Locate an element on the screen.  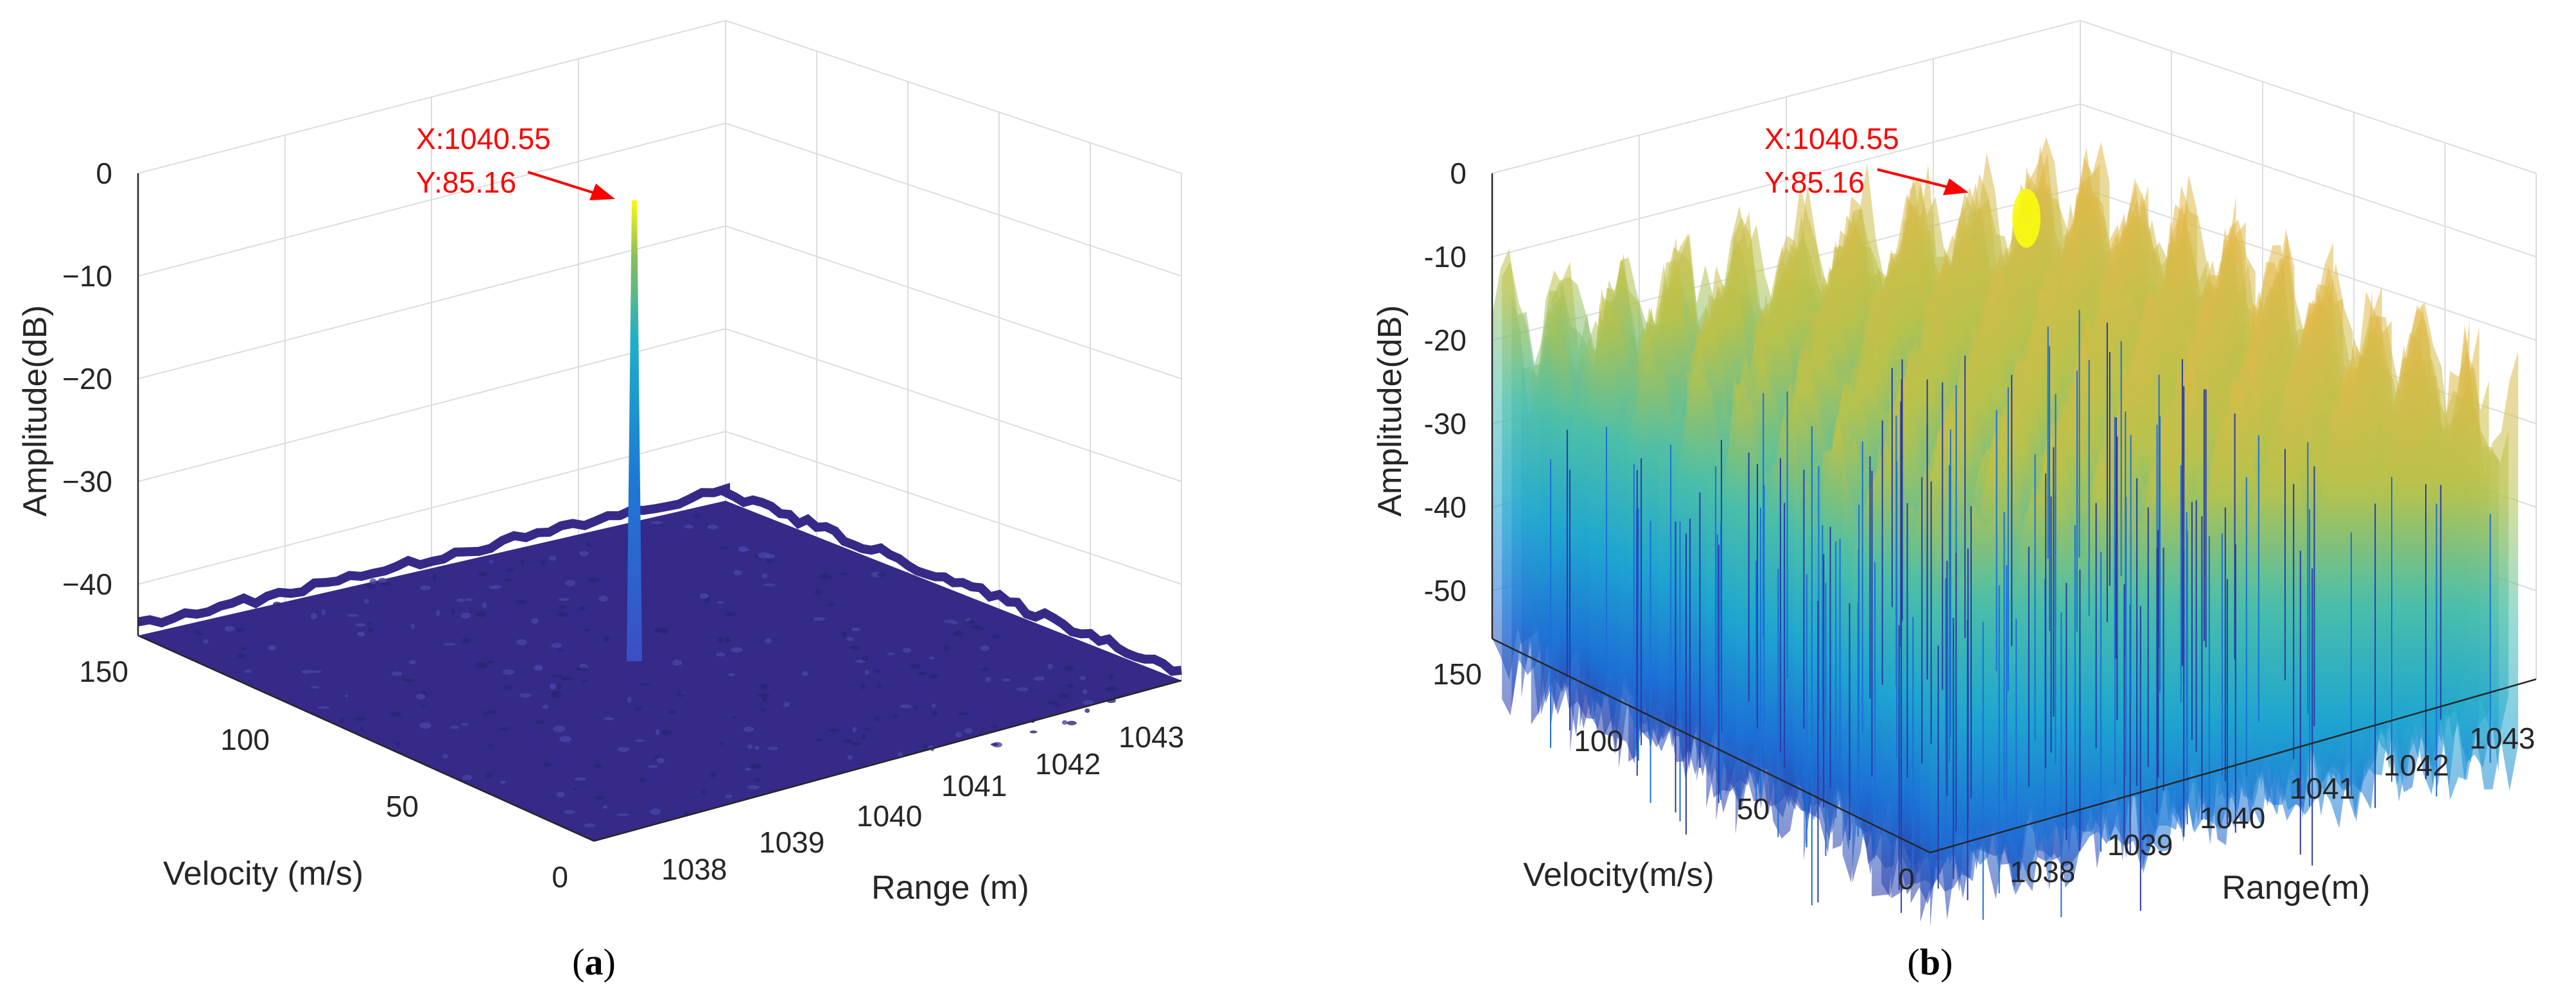
chart-a-vtick: 50 is located at coordinates (402, 806).